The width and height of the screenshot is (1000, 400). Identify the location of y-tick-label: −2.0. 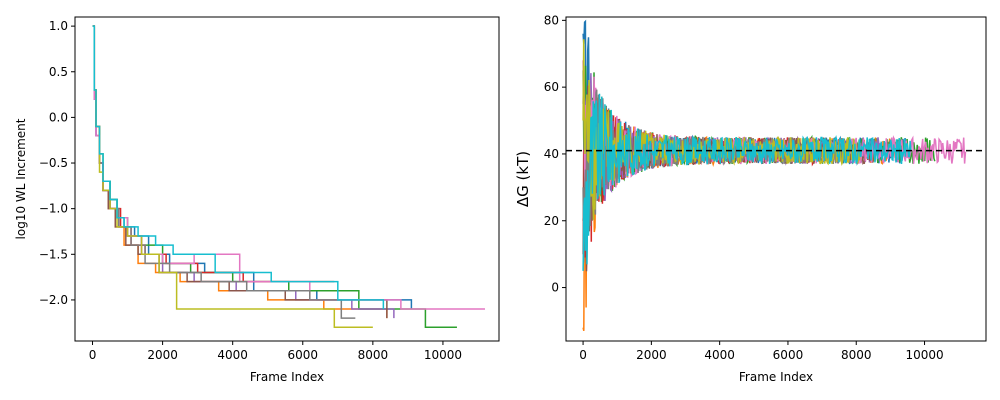
(53, 300).